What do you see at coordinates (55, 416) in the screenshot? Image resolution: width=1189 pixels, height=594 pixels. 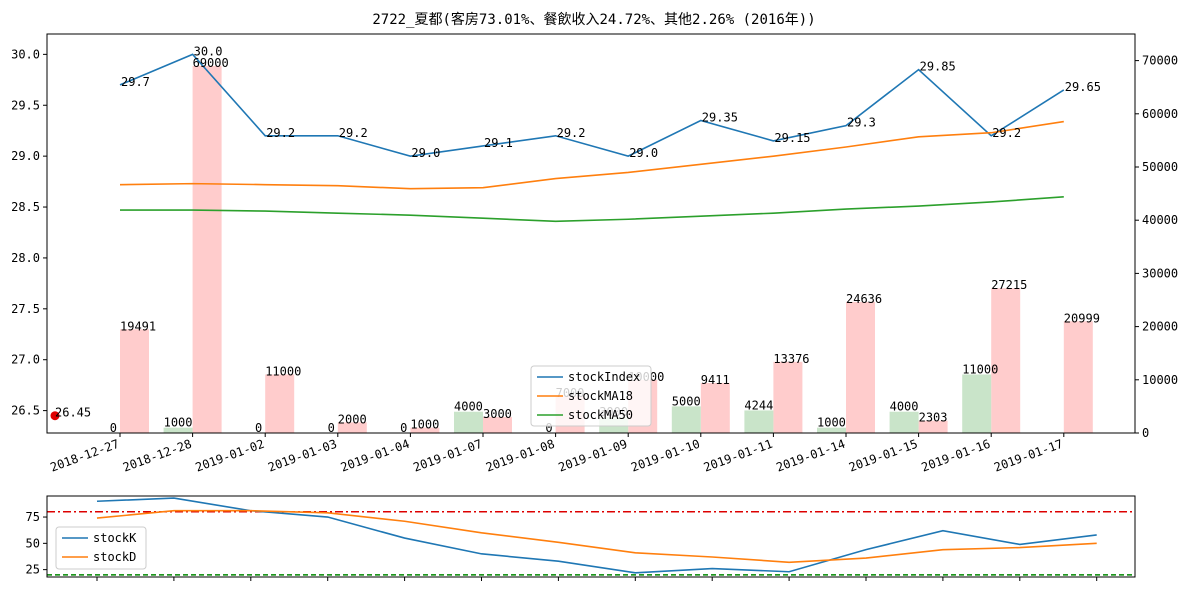 I see `price-marker-dot` at bounding box center [55, 416].